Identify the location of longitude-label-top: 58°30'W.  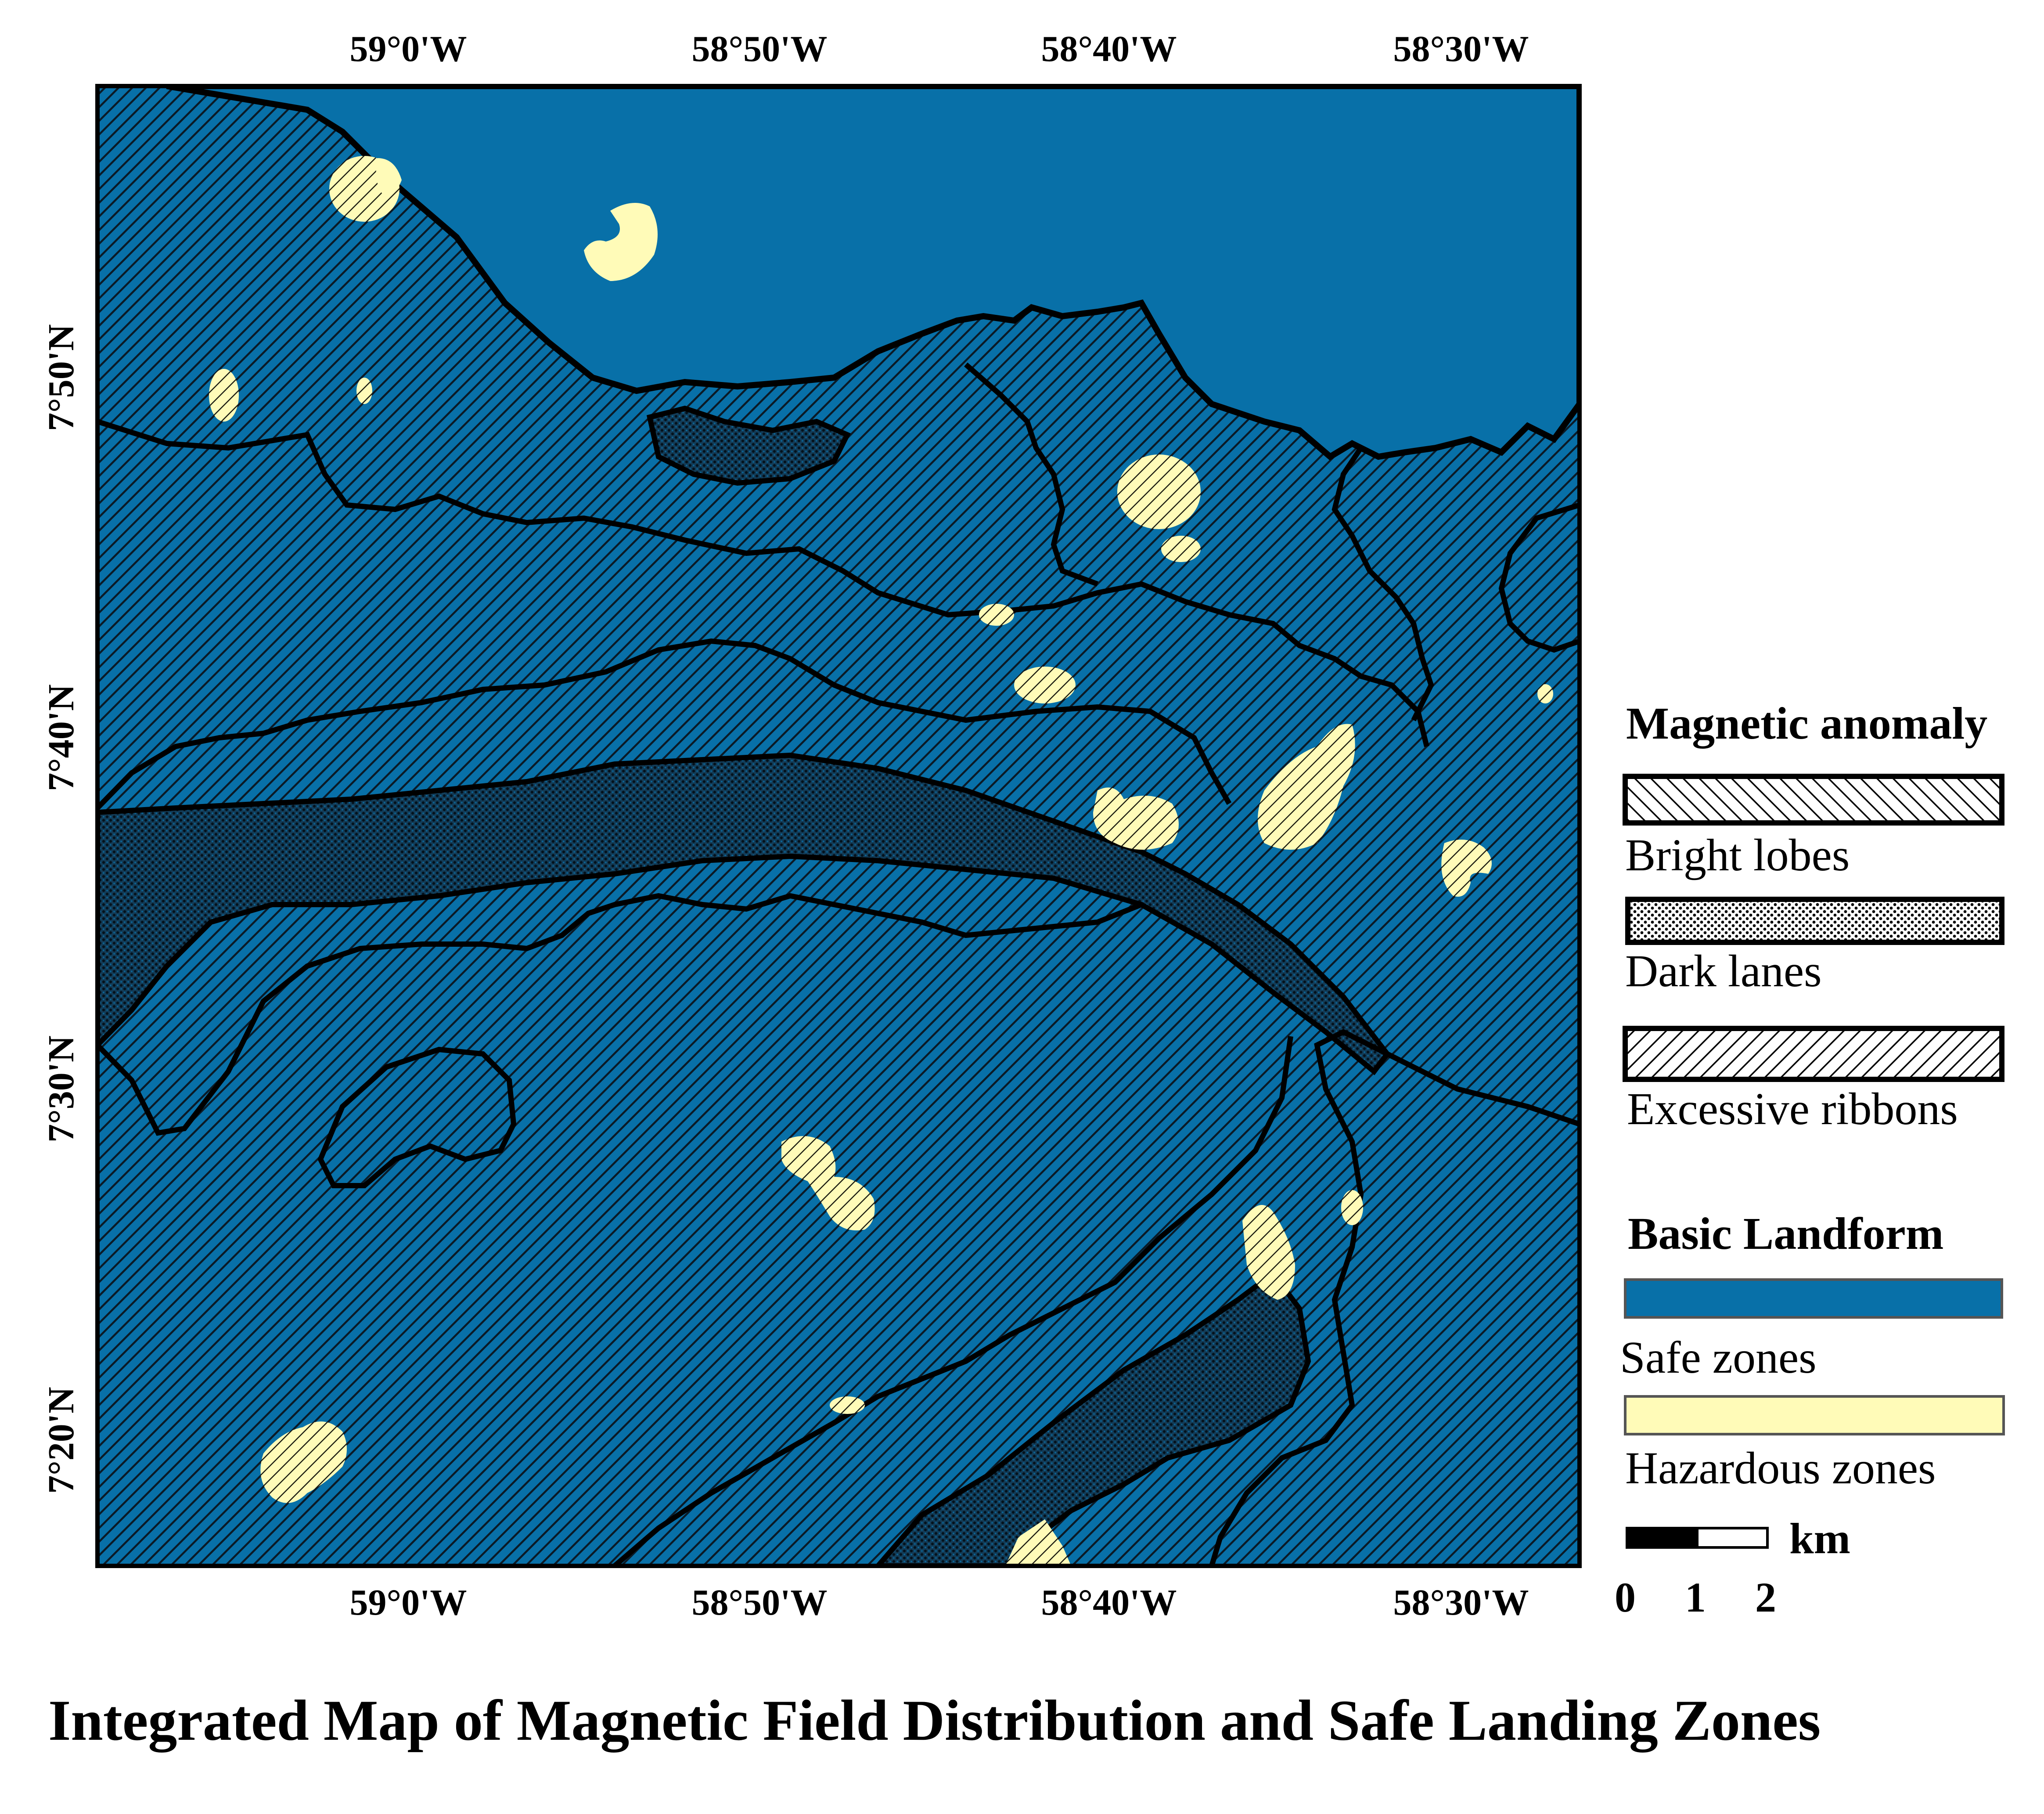
(1461, 49).